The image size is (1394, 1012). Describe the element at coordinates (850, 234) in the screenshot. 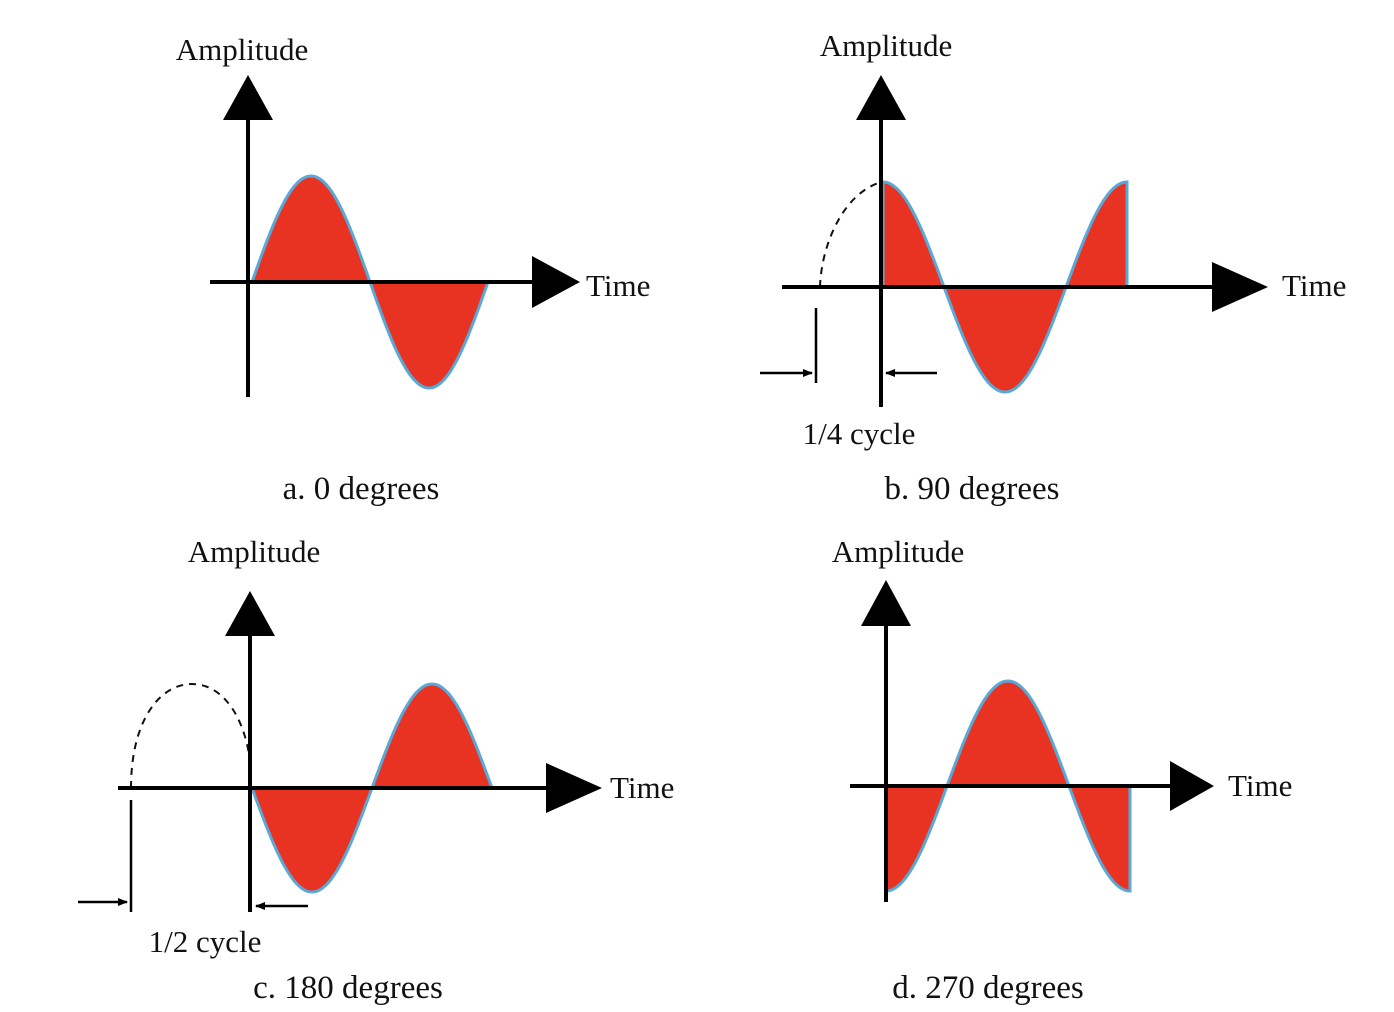

I see `panel-b-dashed-quarter-cycle` at that location.